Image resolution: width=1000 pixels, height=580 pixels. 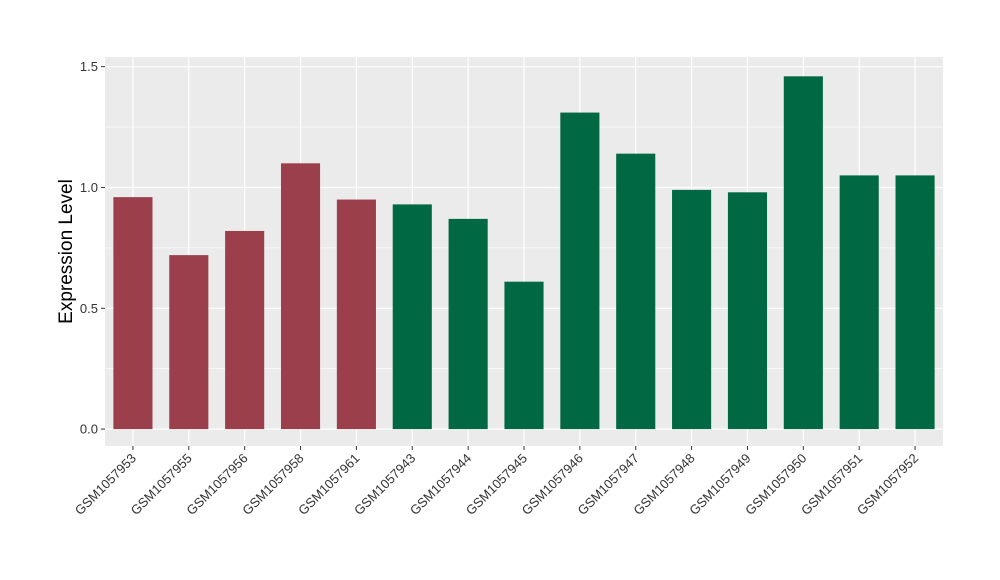 I want to click on y-axis-title: Expression Level, so click(x=66, y=251).